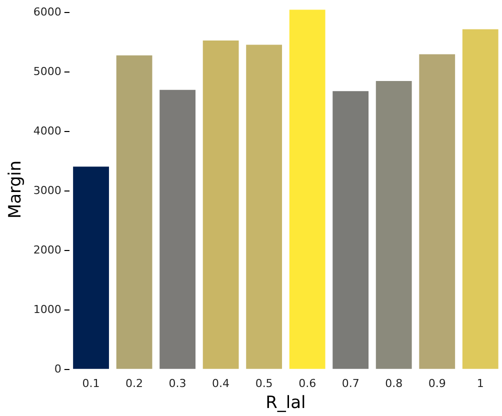  I want to click on x-tick-label: 0.7, so click(351, 383).